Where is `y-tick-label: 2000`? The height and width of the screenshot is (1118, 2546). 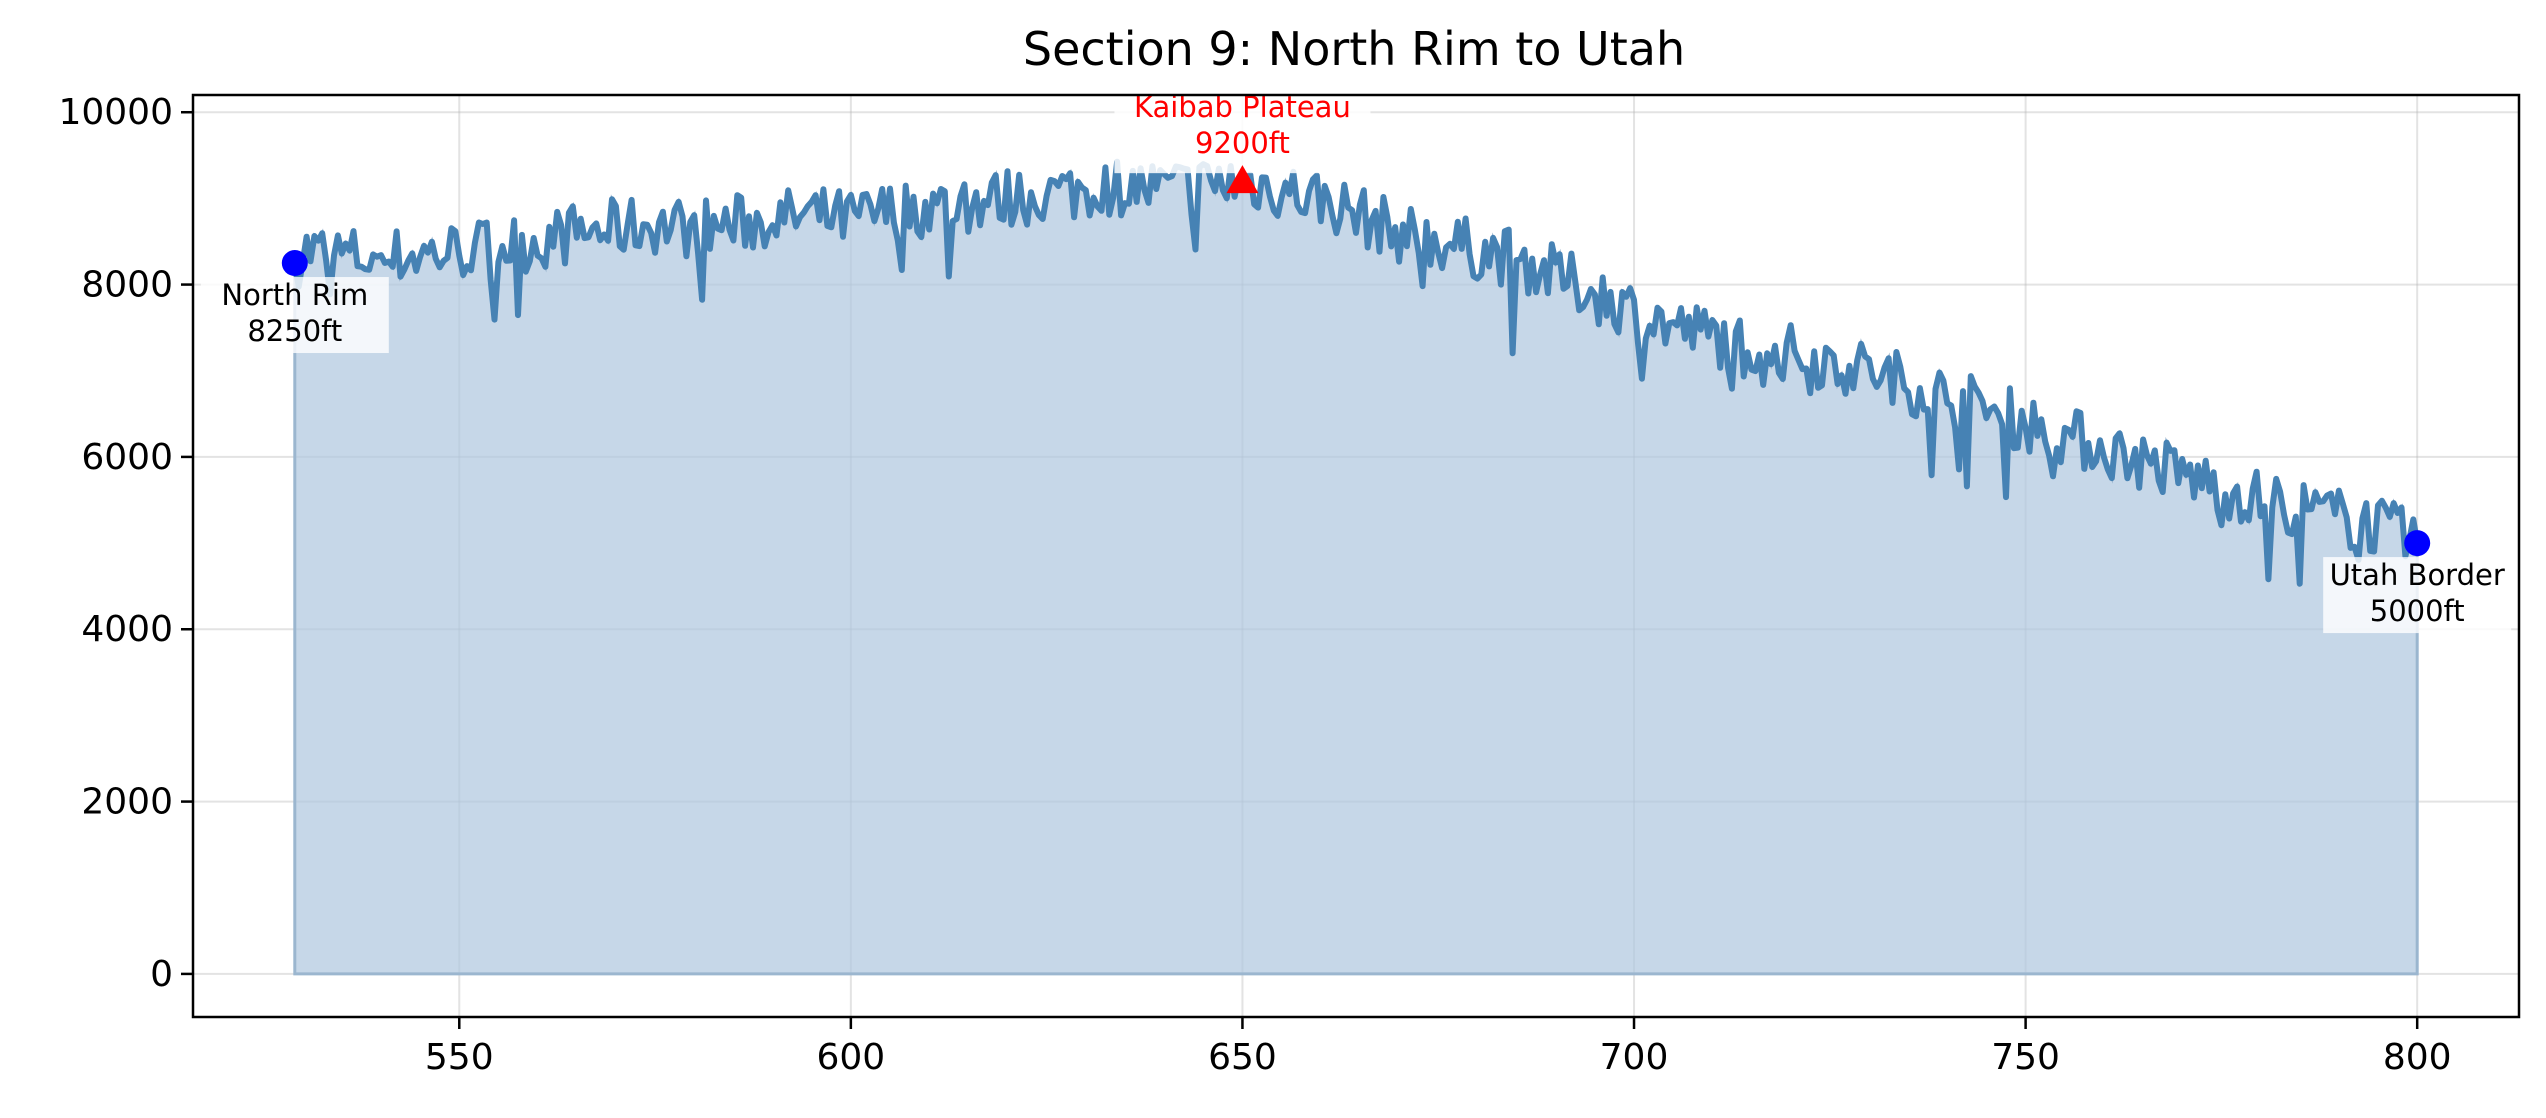 y-tick-label: 2000 is located at coordinates (127, 802).